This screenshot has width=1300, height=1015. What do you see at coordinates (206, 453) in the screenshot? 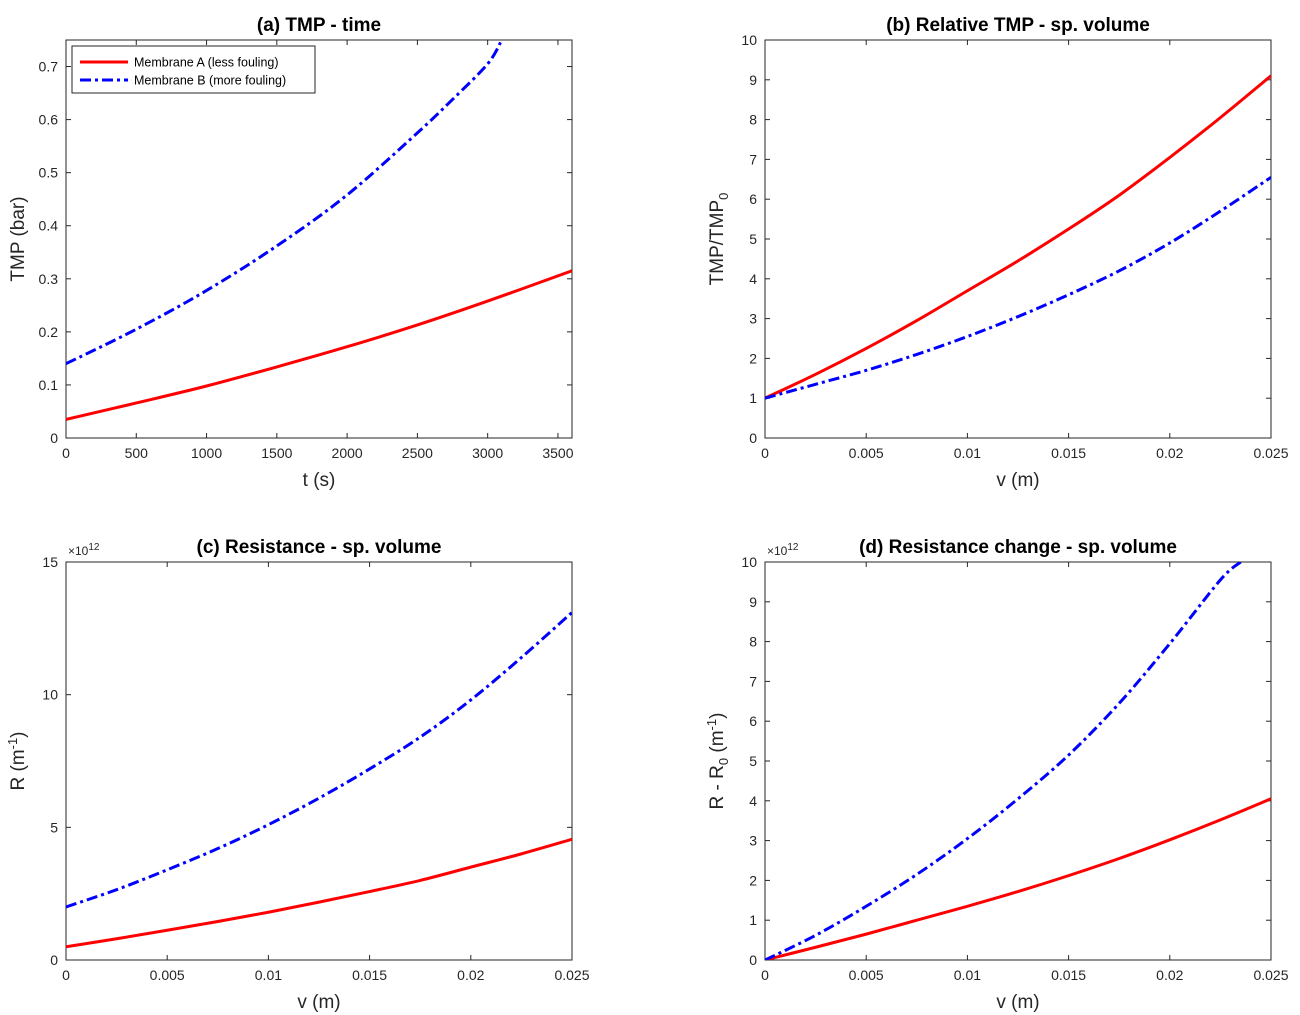
I see `x-tick-label: 1000` at bounding box center [206, 453].